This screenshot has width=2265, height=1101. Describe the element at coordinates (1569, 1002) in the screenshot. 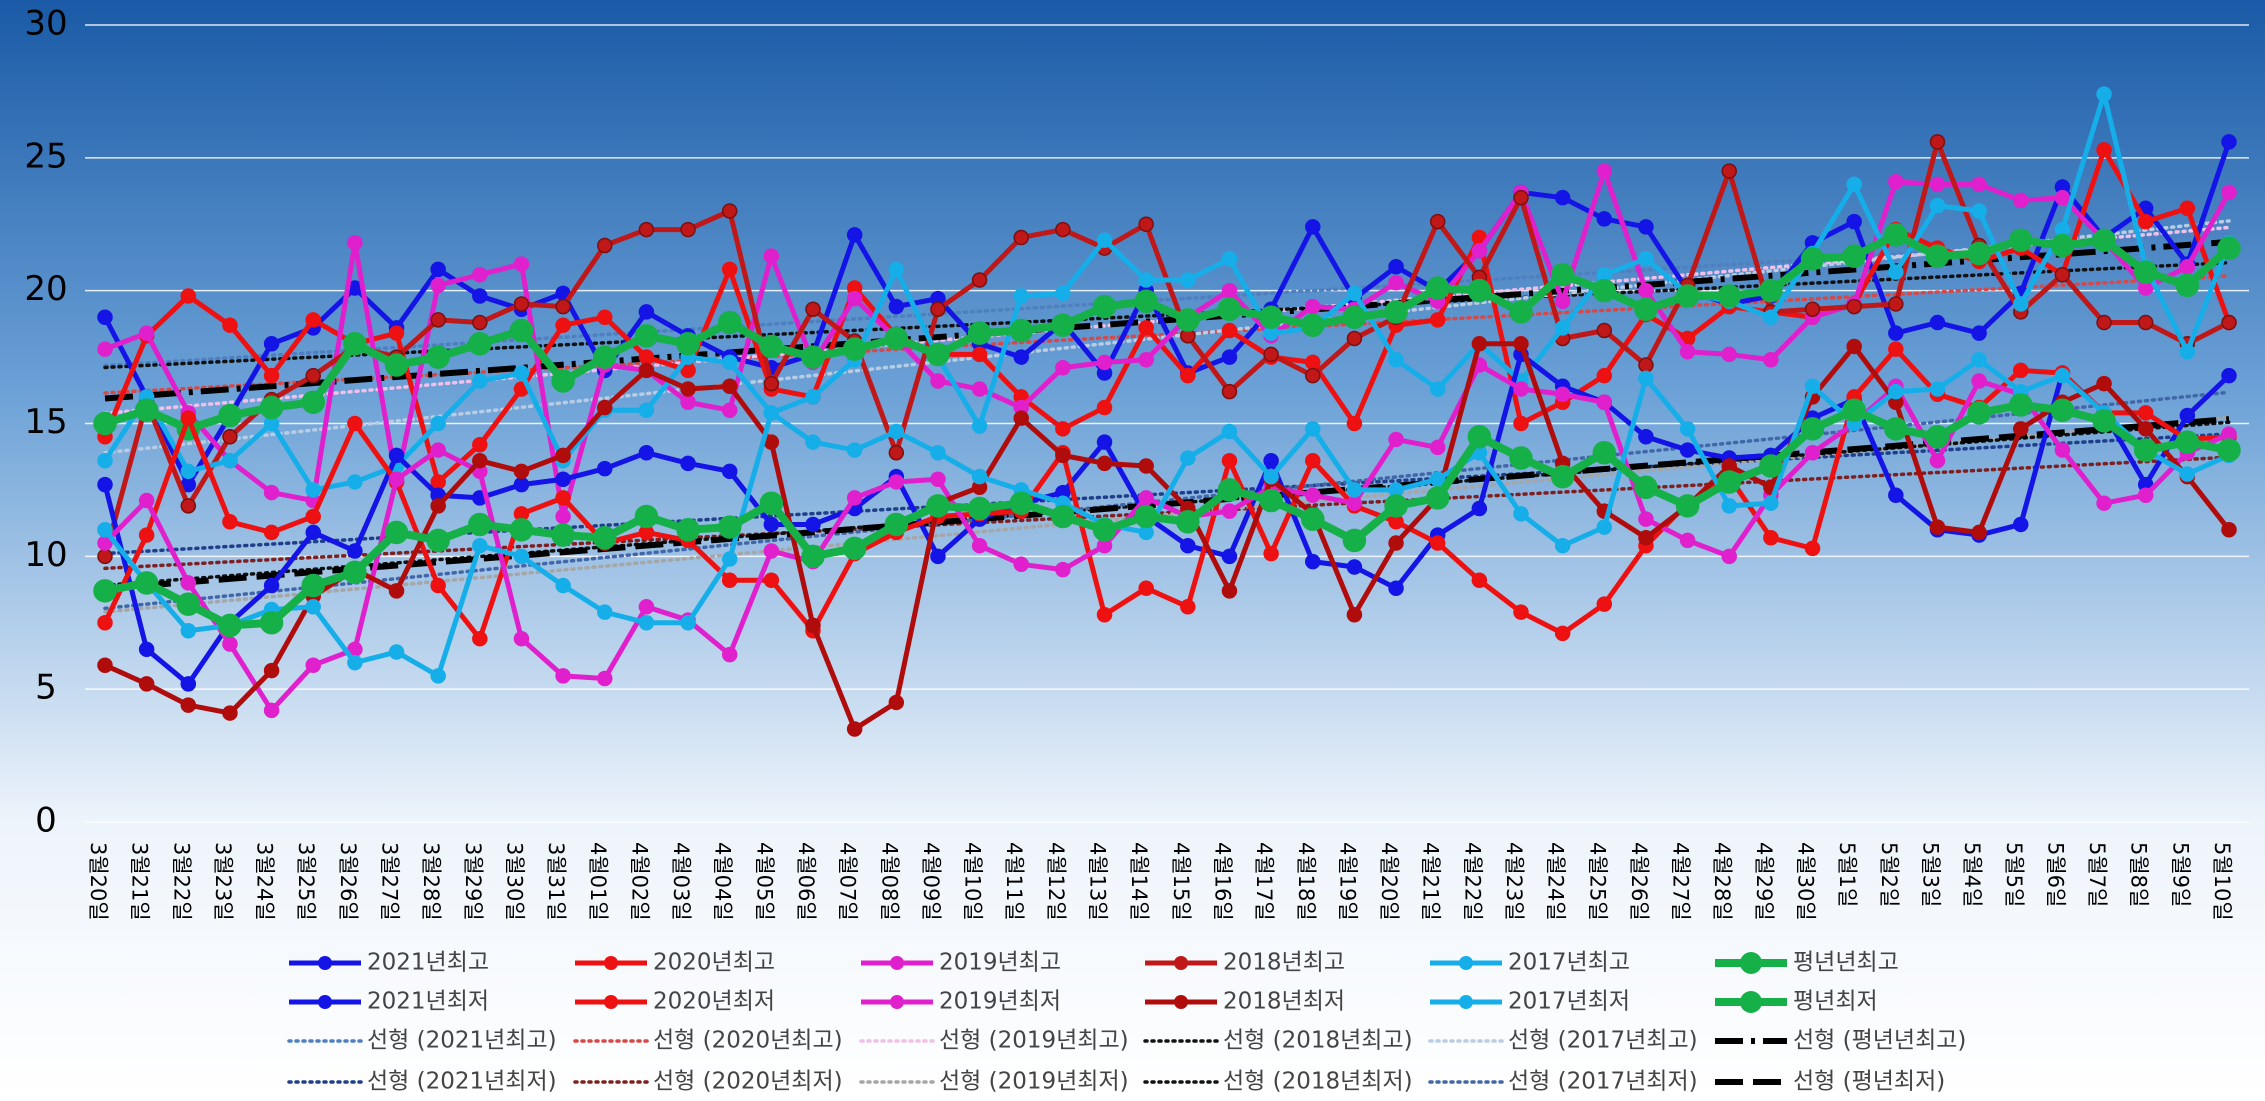

I see `legend-label: 2017년최저` at that location.